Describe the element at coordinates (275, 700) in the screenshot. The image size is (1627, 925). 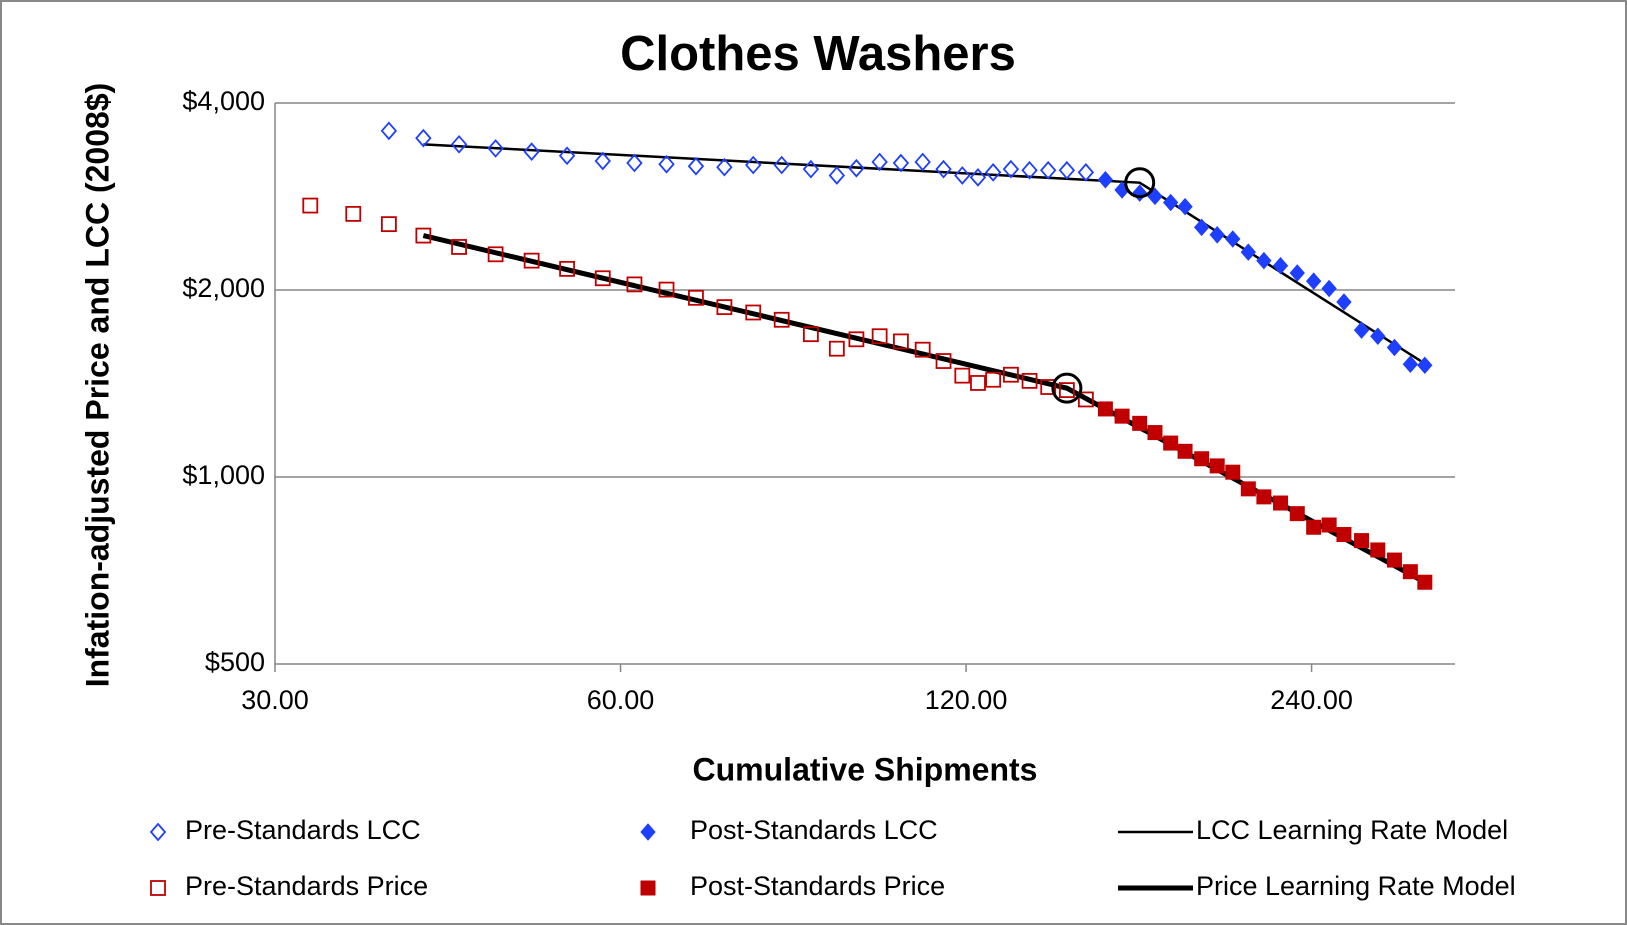
I see `x-tick-label: 30.00` at that location.